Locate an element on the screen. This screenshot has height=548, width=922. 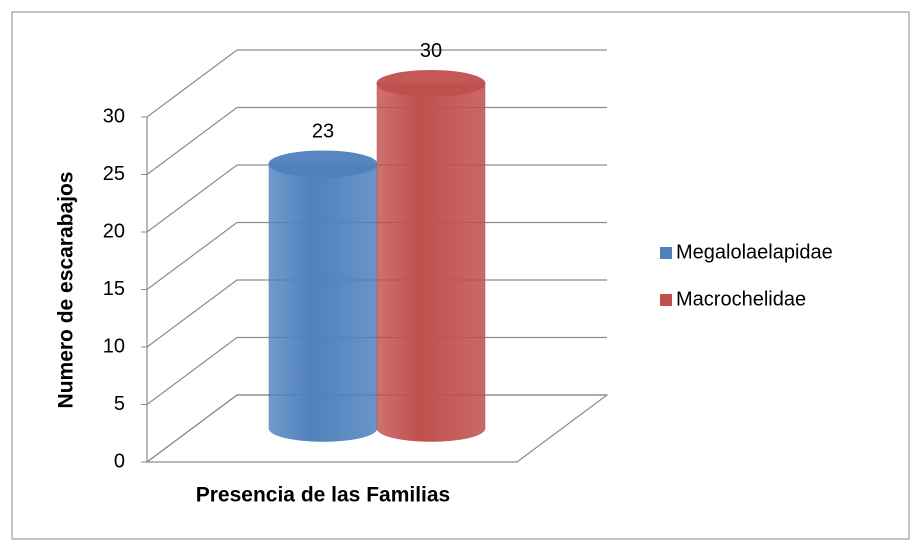
y-axis-title: Numero de escarabajos is located at coordinates (66, 290).